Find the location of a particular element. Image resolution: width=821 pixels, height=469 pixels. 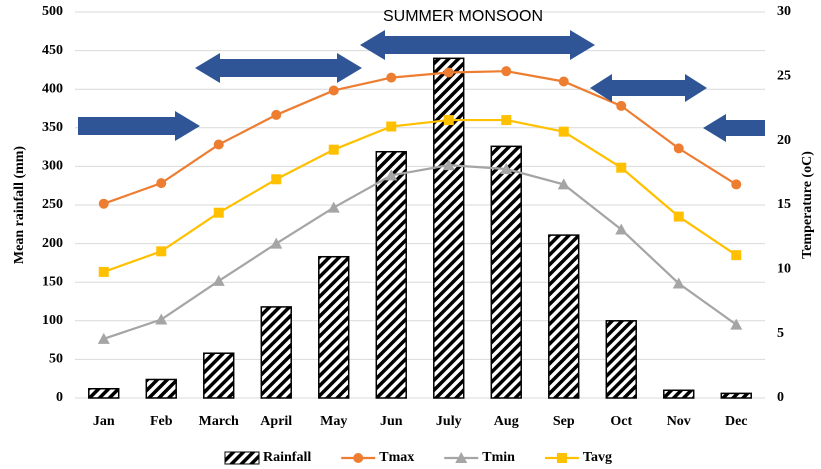

y-axis-label: Mean rainfall (mm) is located at coordinates (19, 205).